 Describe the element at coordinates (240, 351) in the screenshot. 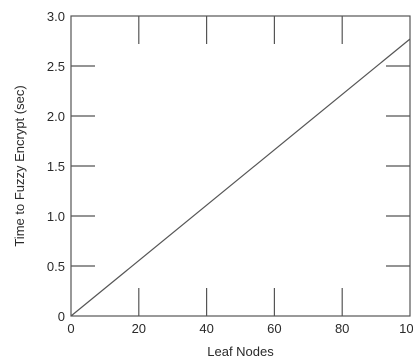

I see `x-axis-label: Leaf Nodes` at that location.